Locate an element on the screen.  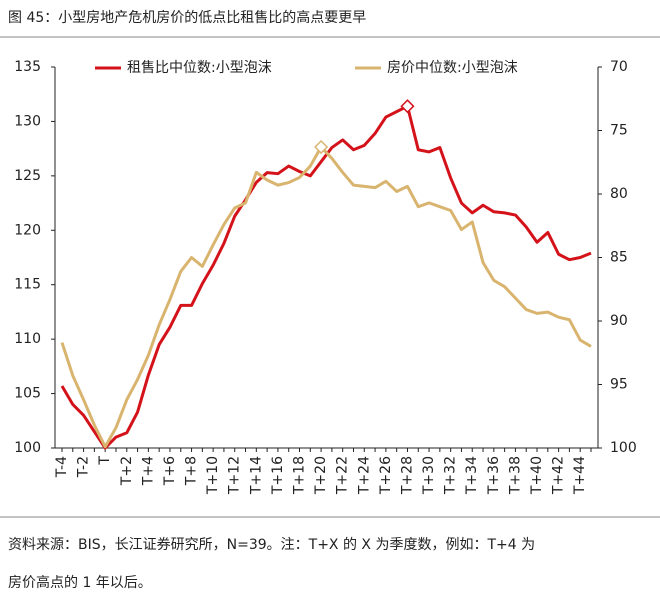
y2-tick-label: 85 is located at coordinates (619, 258).